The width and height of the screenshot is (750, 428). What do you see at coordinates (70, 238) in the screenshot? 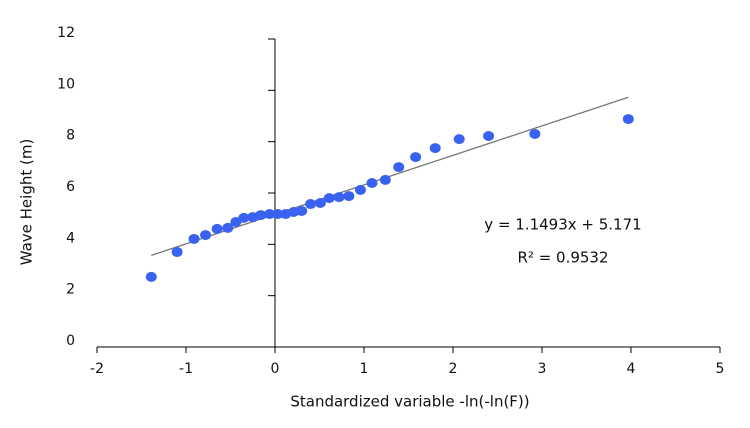
I see `y-tick-label: 4` at bounding box center [70, 238].